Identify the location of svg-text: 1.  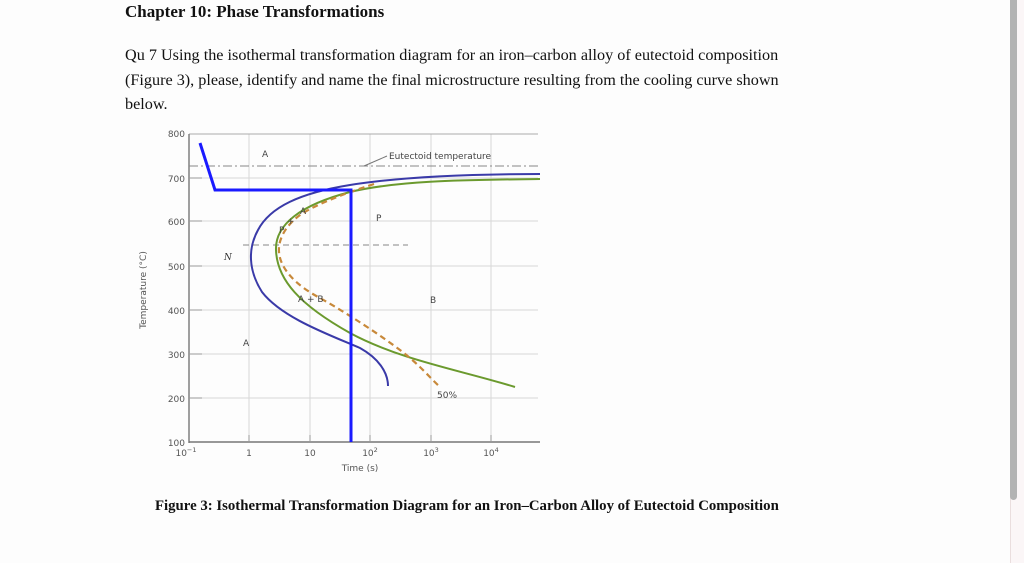
(249, 454).